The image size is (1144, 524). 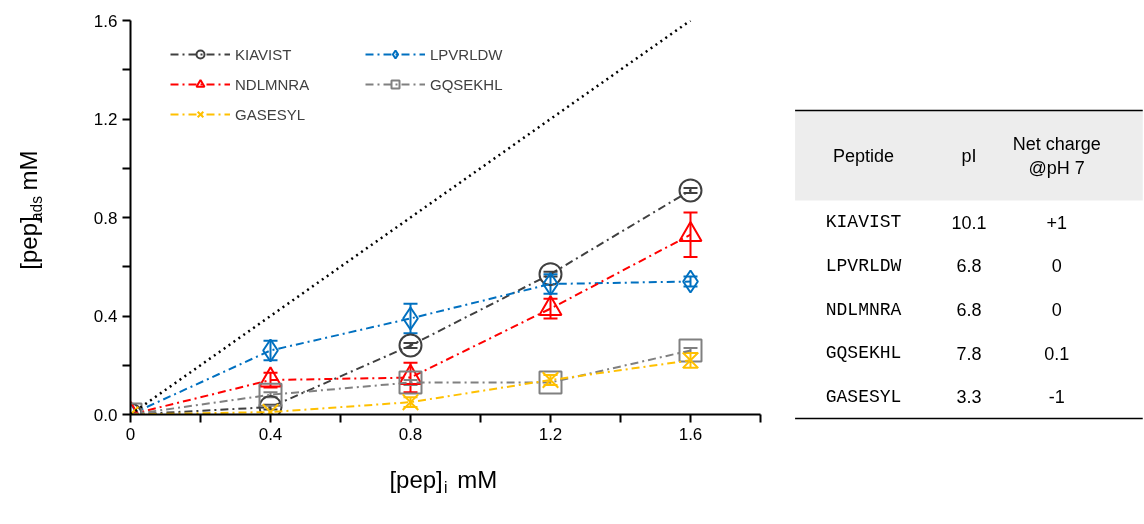 I want to click on y-tick-label: 1.2, so click(x=105, y=119).